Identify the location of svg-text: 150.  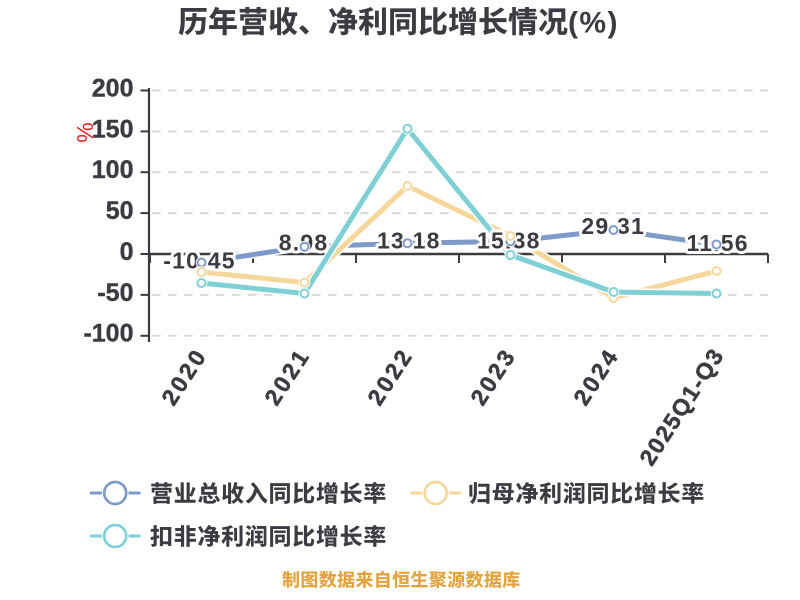
(113, 129).